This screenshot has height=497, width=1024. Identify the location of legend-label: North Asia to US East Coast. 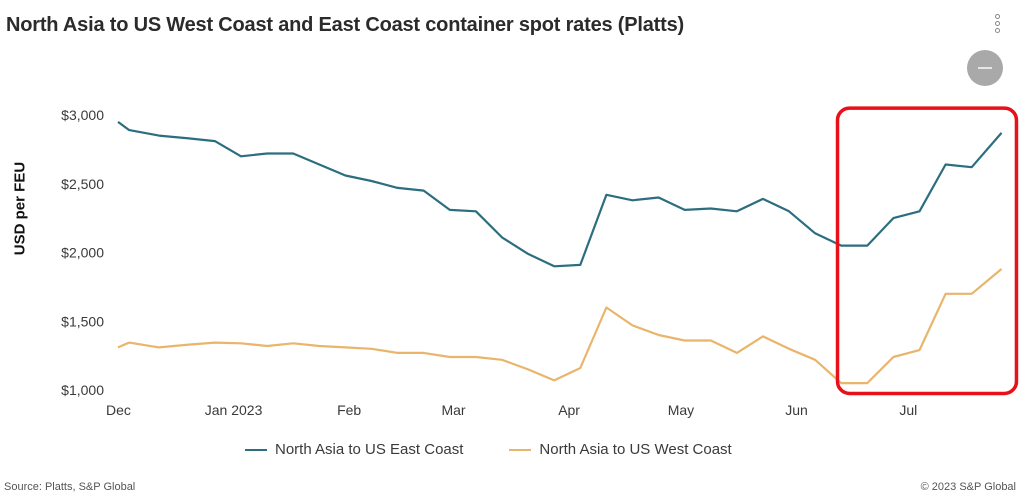
(369, 449).